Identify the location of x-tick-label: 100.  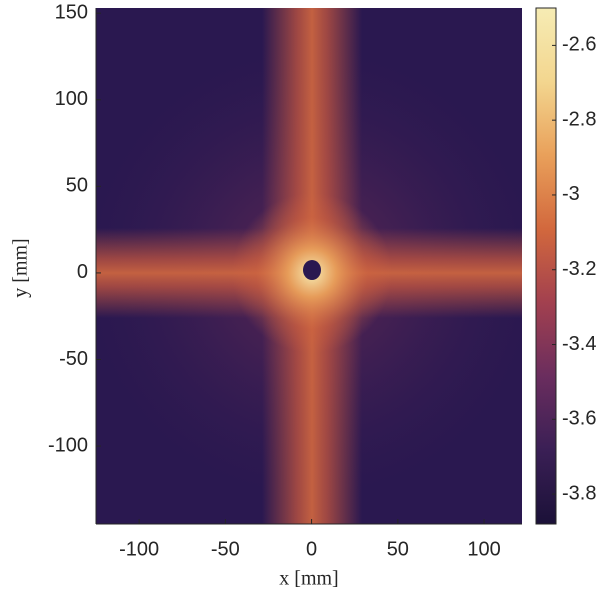
(483, 549).